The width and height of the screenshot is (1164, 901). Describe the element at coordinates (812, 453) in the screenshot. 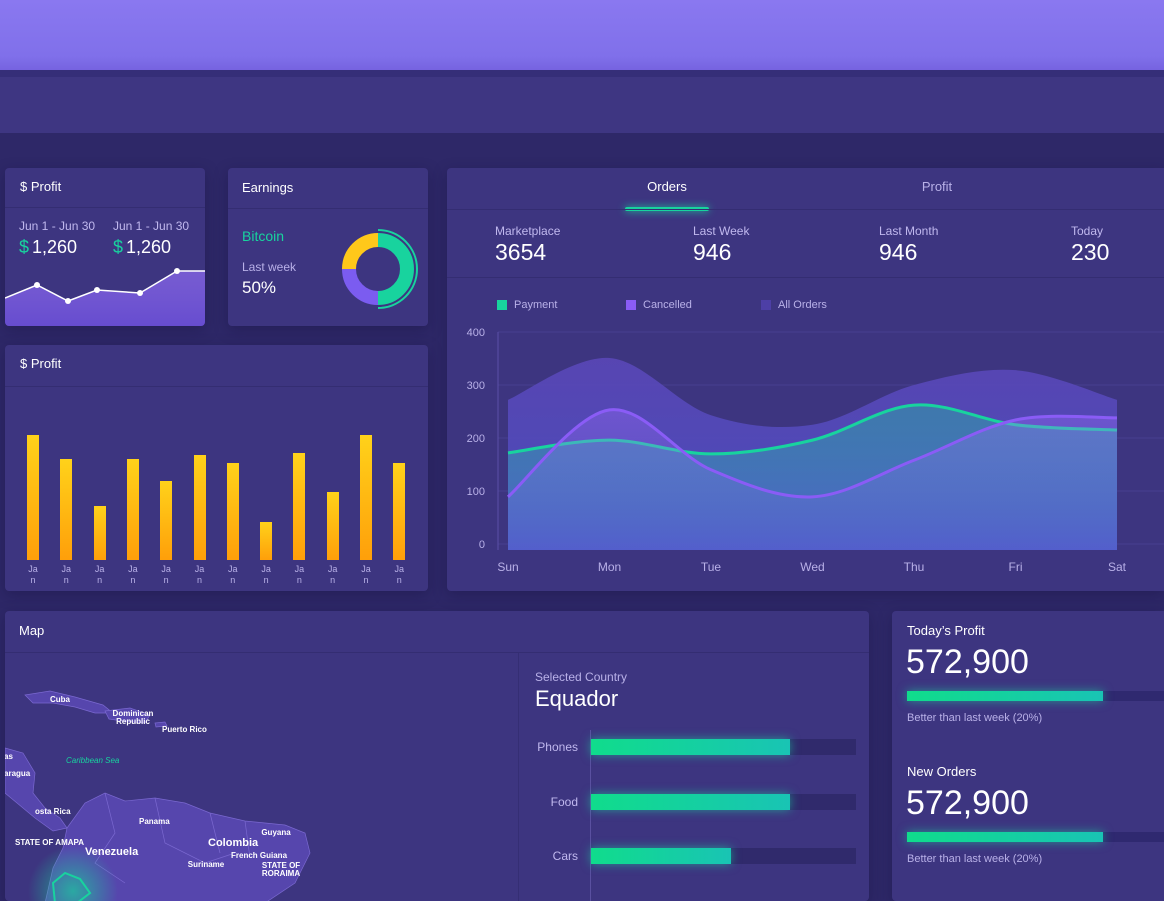

I see `line` at that location.